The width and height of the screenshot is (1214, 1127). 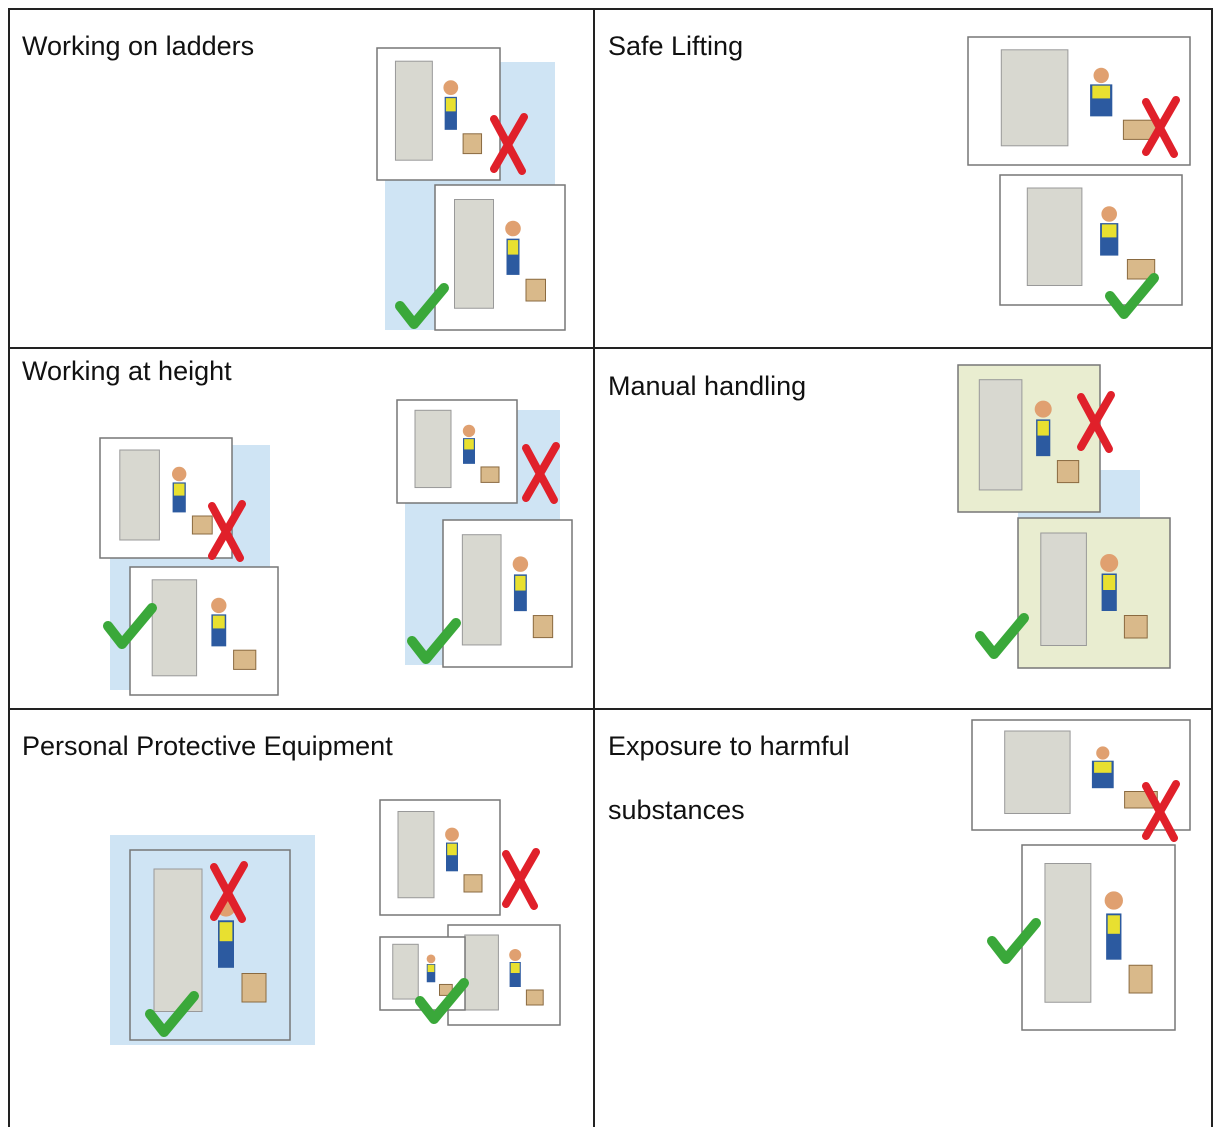 I want to click on cell-title: Safe Lifting, so click(x=676, y=46).